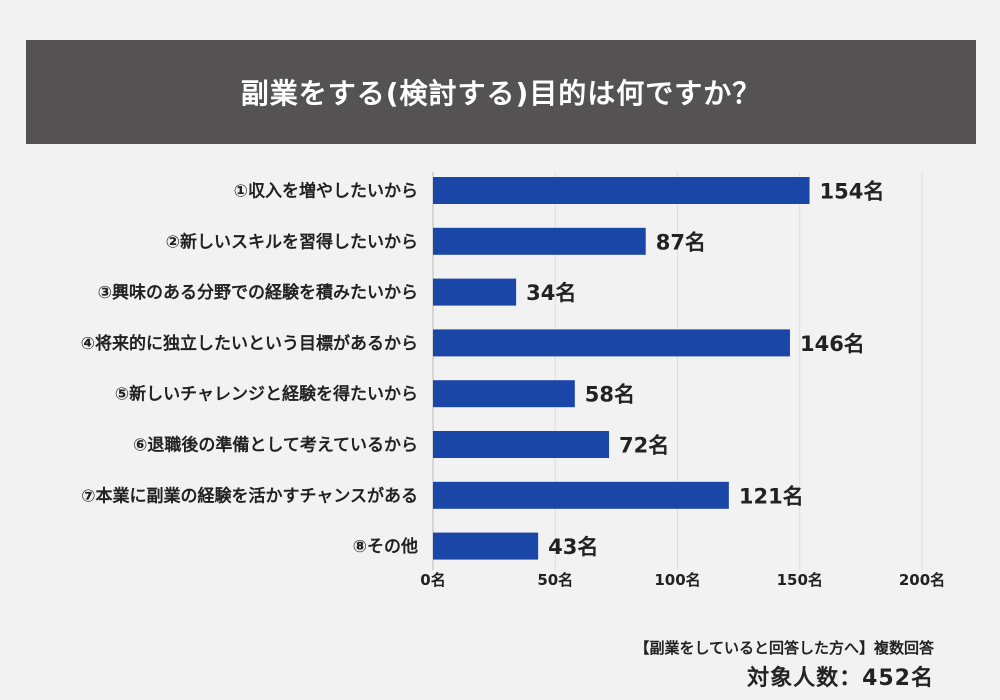 This screenshot has width=1000, height=700. I want to click on category-label-2: ②新しいスキルを習得したいから, so click(292, 241).